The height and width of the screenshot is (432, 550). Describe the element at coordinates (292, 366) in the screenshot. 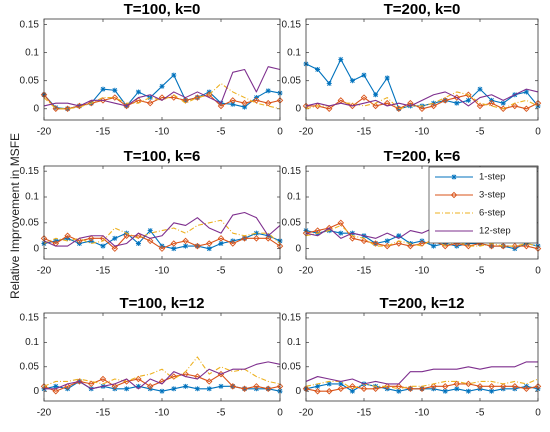

I see `y-tick-label: 0.05` at that location.